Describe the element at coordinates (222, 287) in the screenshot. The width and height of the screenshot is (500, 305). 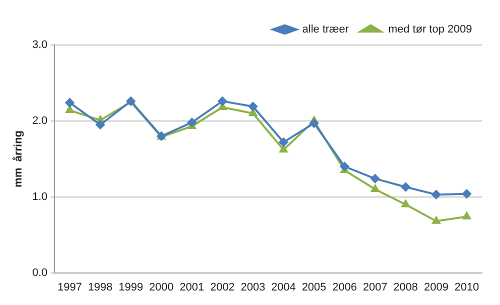
I see `x-tick-label: 2002` at that location.